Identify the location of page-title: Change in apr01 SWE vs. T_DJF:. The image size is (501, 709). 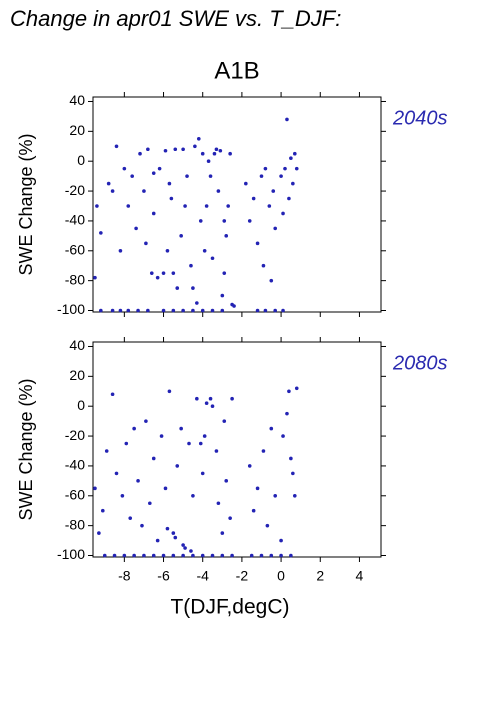
(175, 18).